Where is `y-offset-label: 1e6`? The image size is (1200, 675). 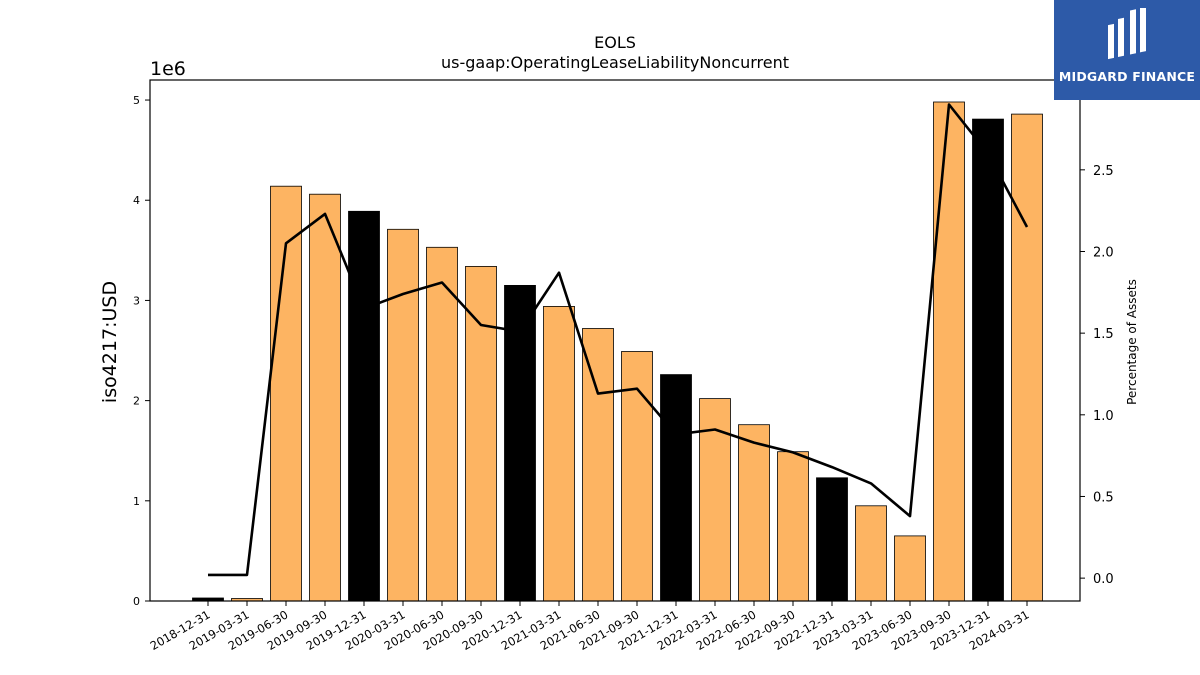 y-offset-label: 1e6 is located at coordinates (168, 69).